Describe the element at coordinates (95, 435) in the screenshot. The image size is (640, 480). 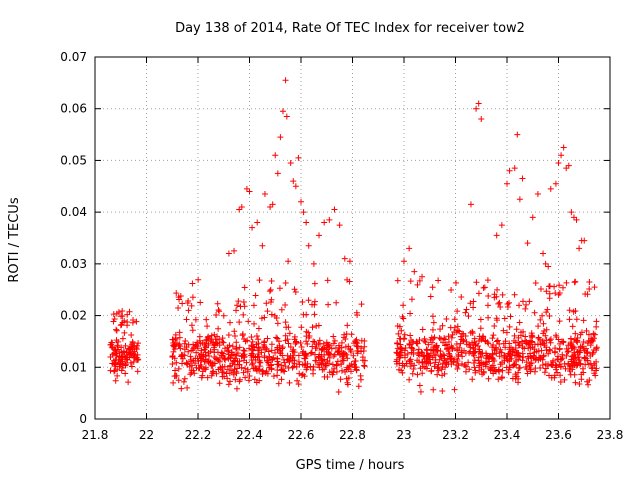
I see `x-tick-label: 21.8` at that location.